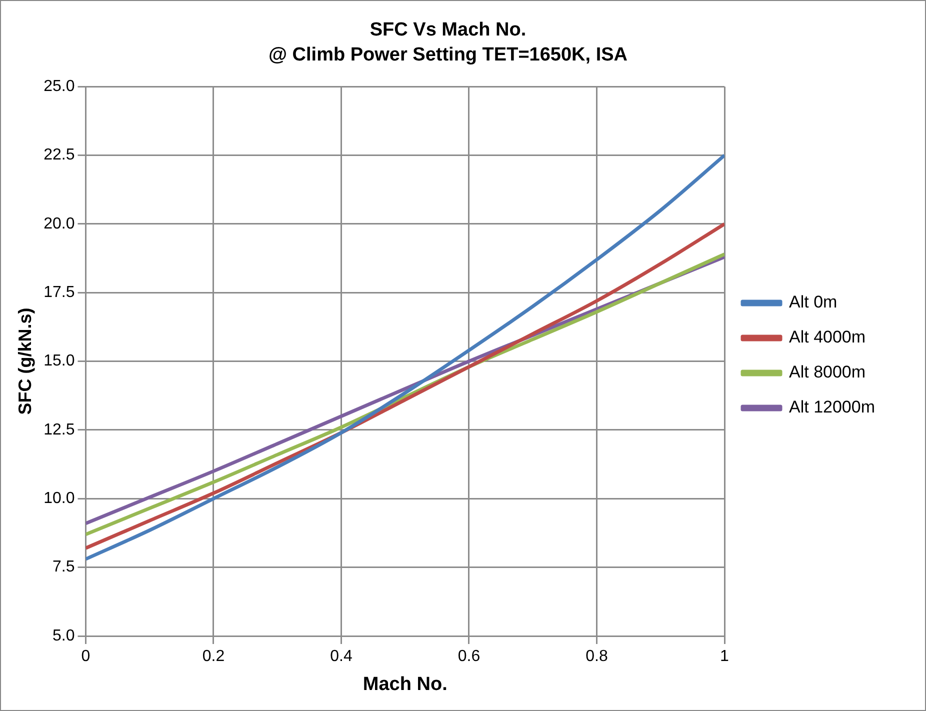 The height and width of the screenshot is (711, 926). Describe the element at coordinates (448, 55) in the screenshot. I see `chart-subtitle: @ Climb Power Setting TET=1650K, ISA` at that location.